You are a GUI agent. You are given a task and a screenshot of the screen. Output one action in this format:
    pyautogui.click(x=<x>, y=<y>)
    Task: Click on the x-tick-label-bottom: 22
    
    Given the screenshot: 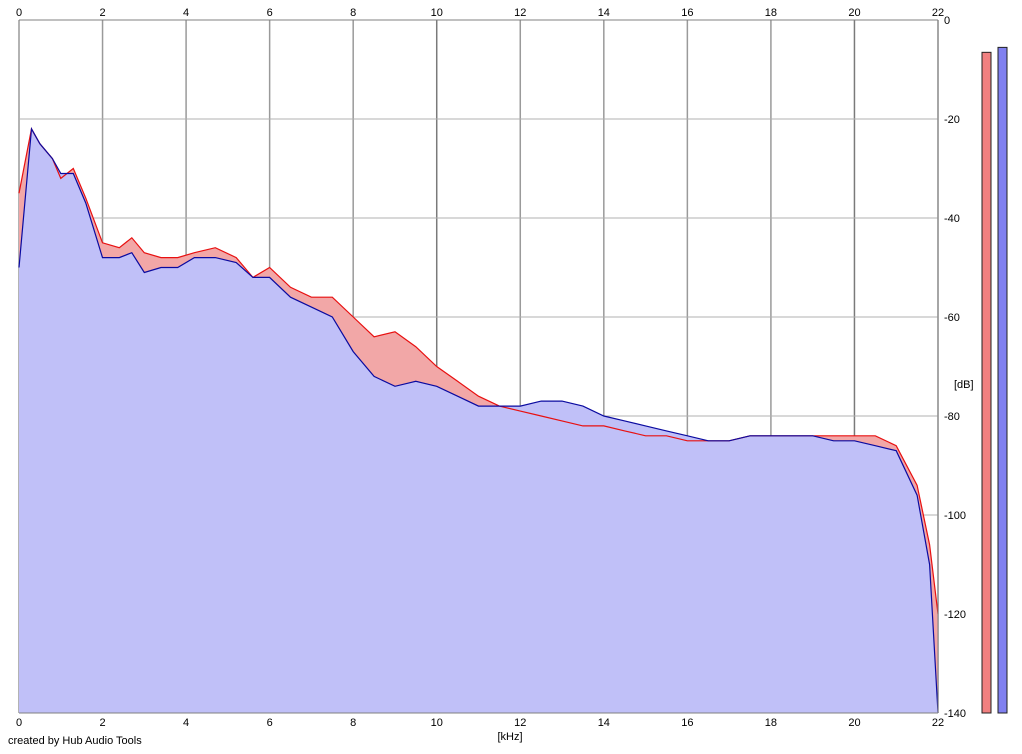 What is the action you would take?
    pyautogui.click(x=938, y=723)
    